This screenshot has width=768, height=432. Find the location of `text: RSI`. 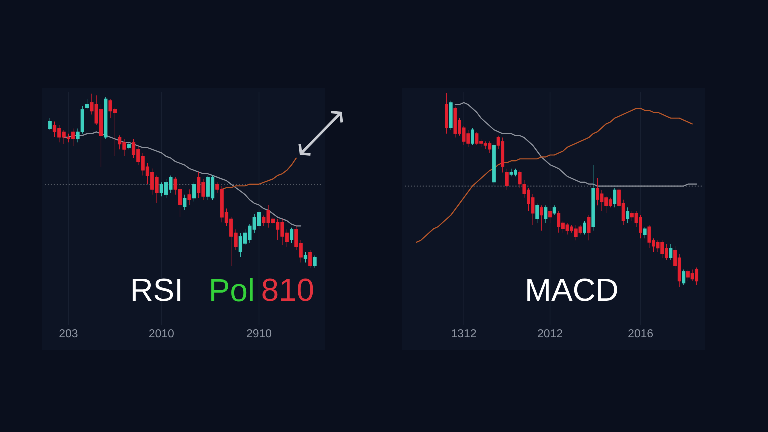

text: RSI is located at coordinates (156, 290).